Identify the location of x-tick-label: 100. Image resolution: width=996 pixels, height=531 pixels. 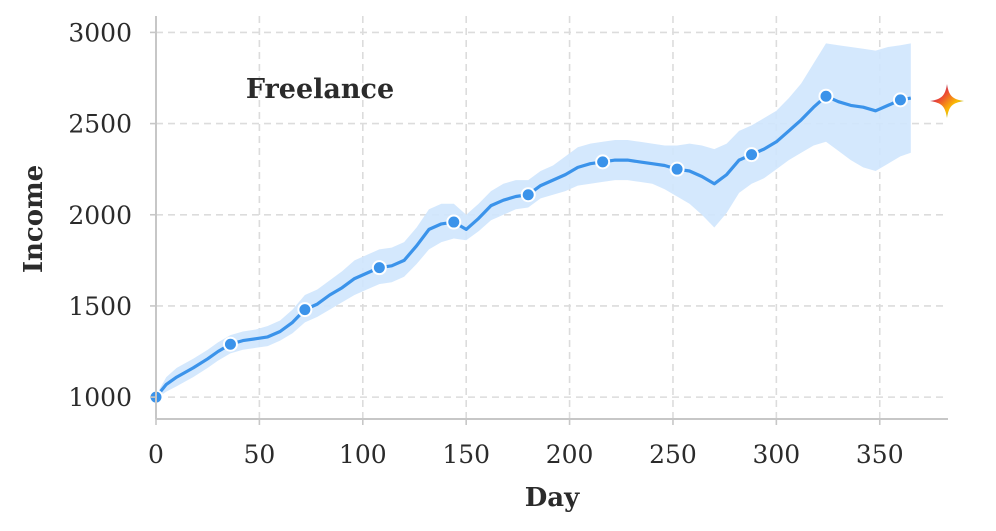
(363, 454).